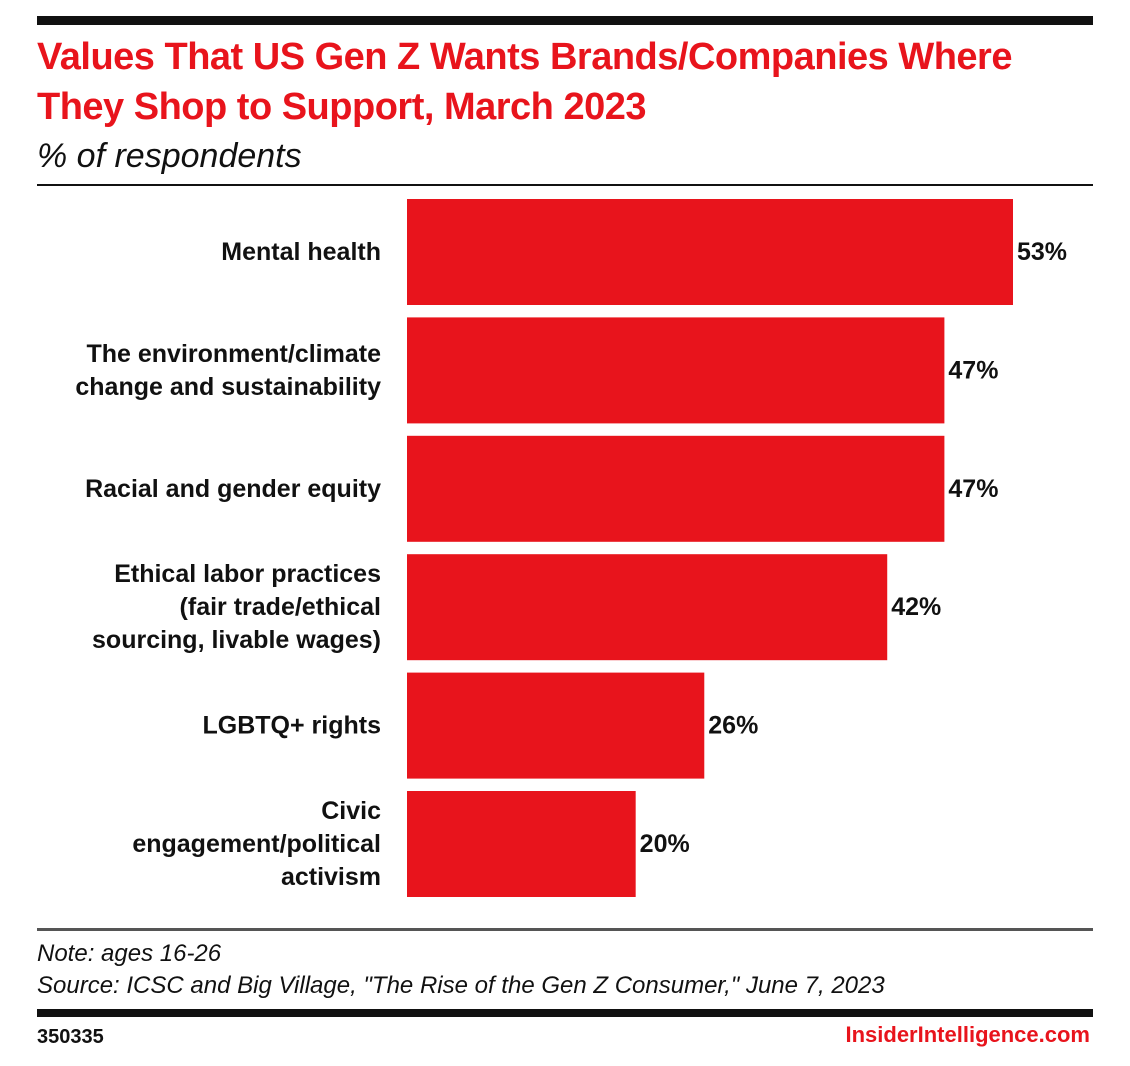 The image size is (1130, 1066). Describe the element at coordinates (129, 953) in the screenshot. I see `chart-note: Note: ages 16-26` at that location.